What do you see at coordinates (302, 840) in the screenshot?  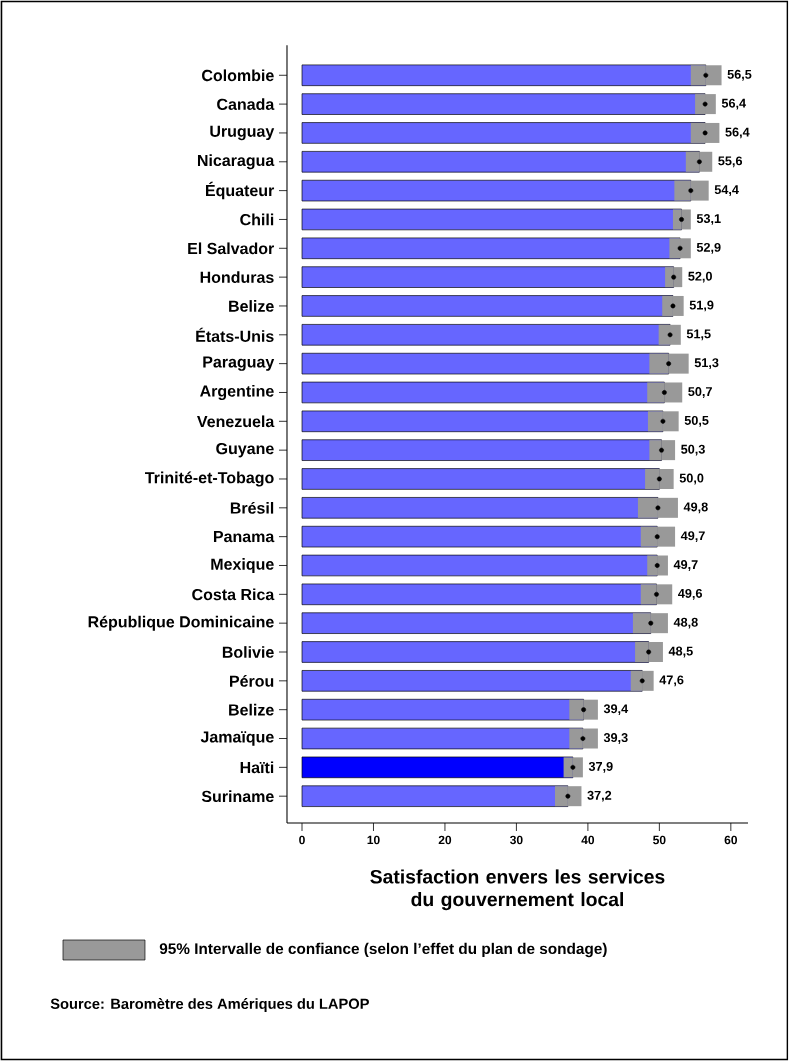 I see `x-tick-label: 0` at bounding box center [302, 840].